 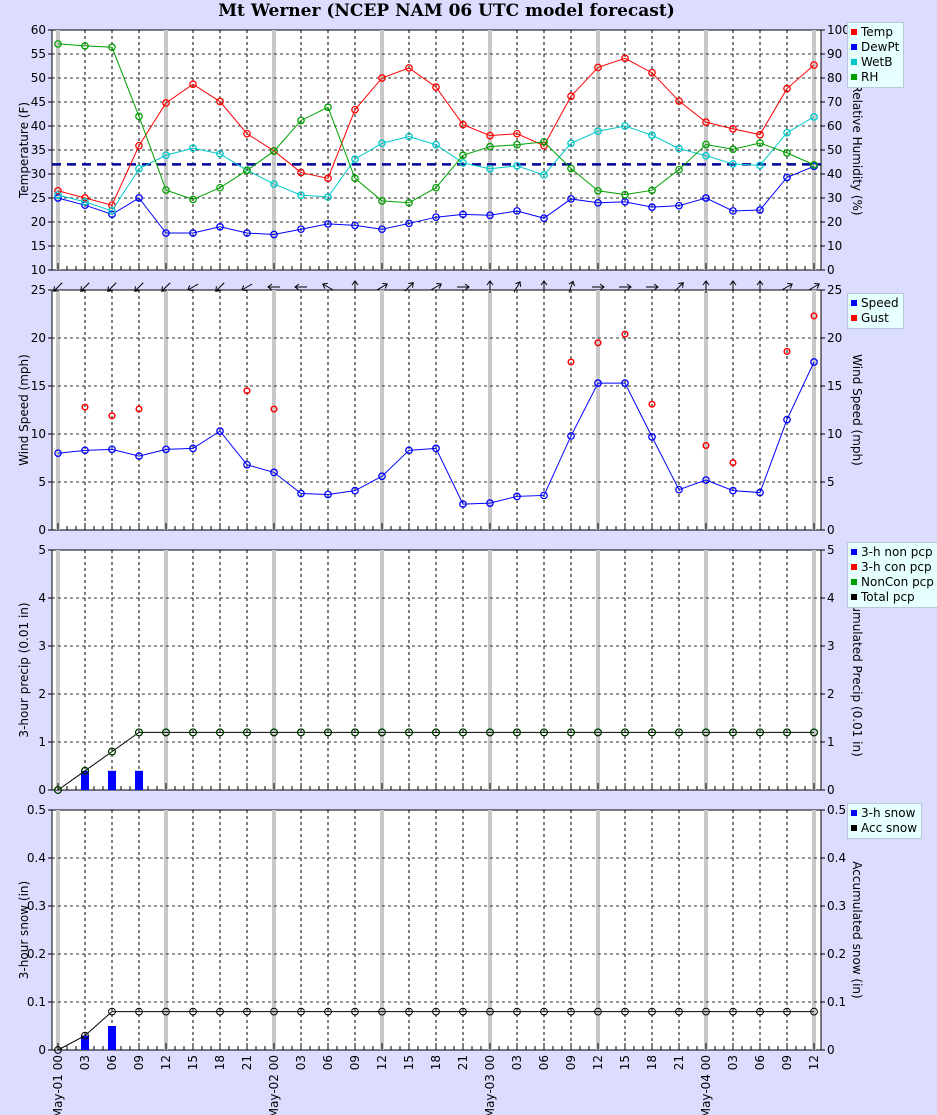 What do you see at coordinates (831, 646) in the screenshot?
I see `y2-tick-label: 3` at bounding box center [831, 646].